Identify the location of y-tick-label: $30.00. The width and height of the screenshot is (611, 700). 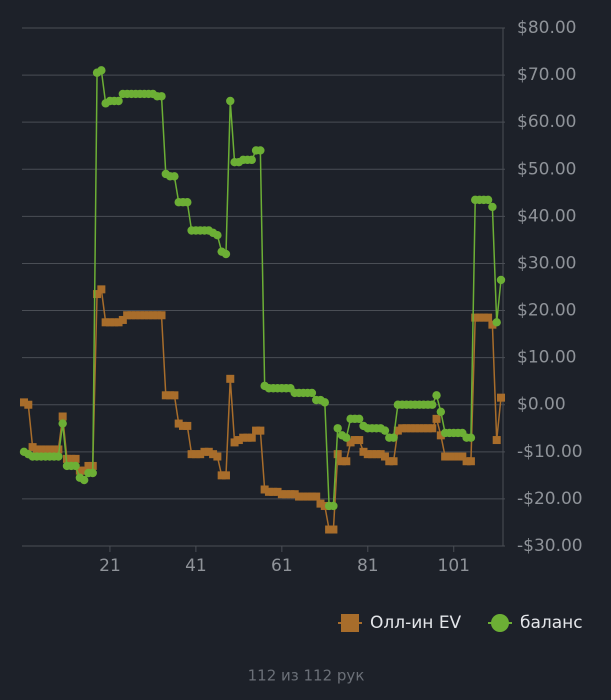
(546, 263).